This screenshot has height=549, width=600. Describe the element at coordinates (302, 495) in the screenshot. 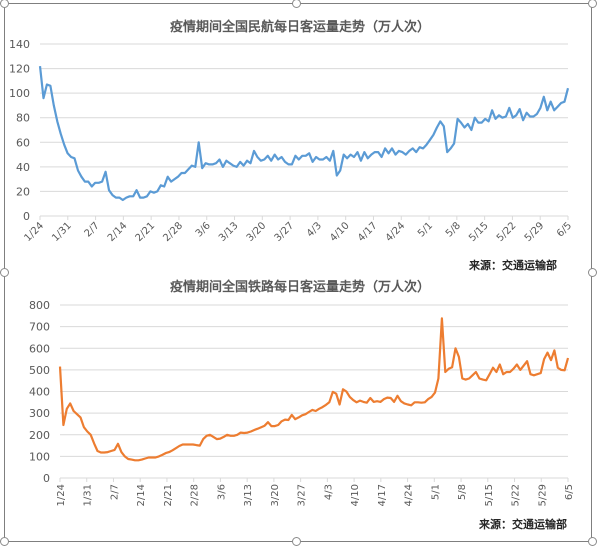

I see `x-tick-label: 3/27` at that location.